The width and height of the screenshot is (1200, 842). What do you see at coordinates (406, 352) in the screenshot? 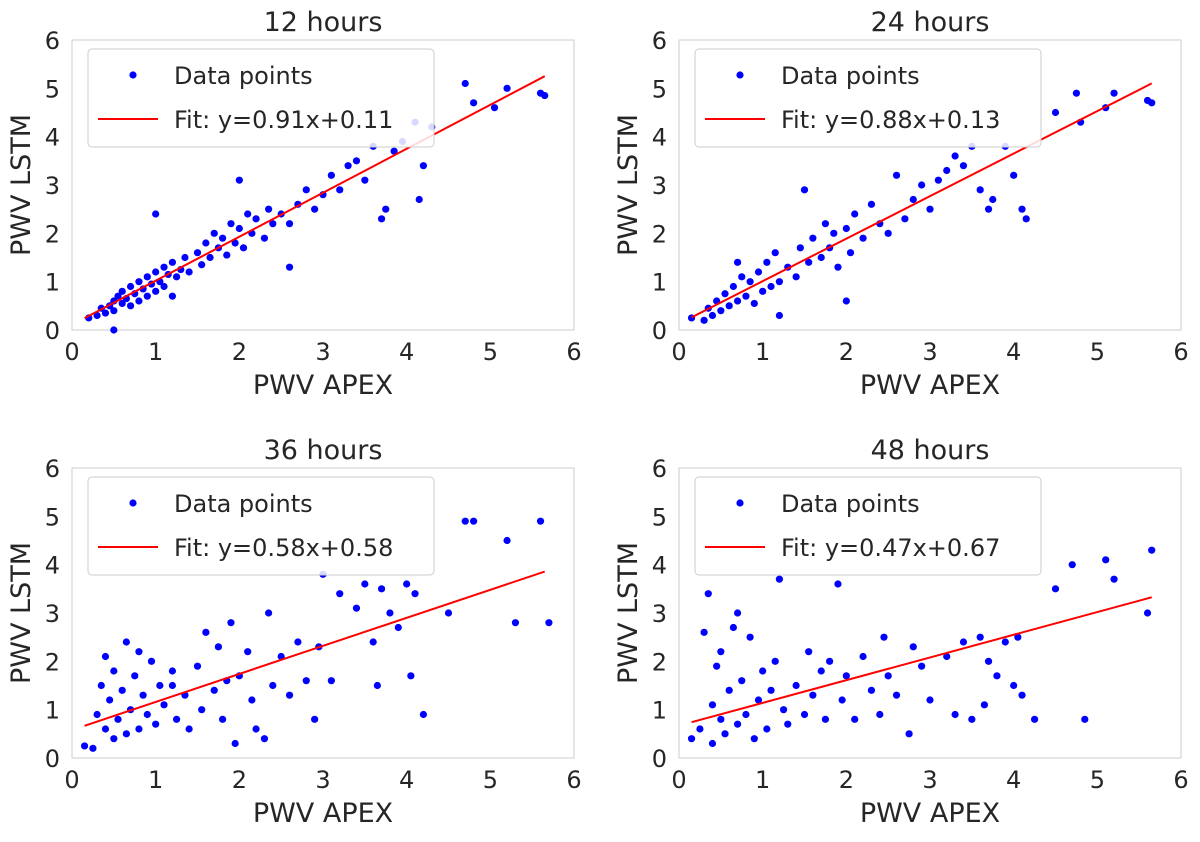
I see `x-tick-label: 4` at bounding box center [406, 352].